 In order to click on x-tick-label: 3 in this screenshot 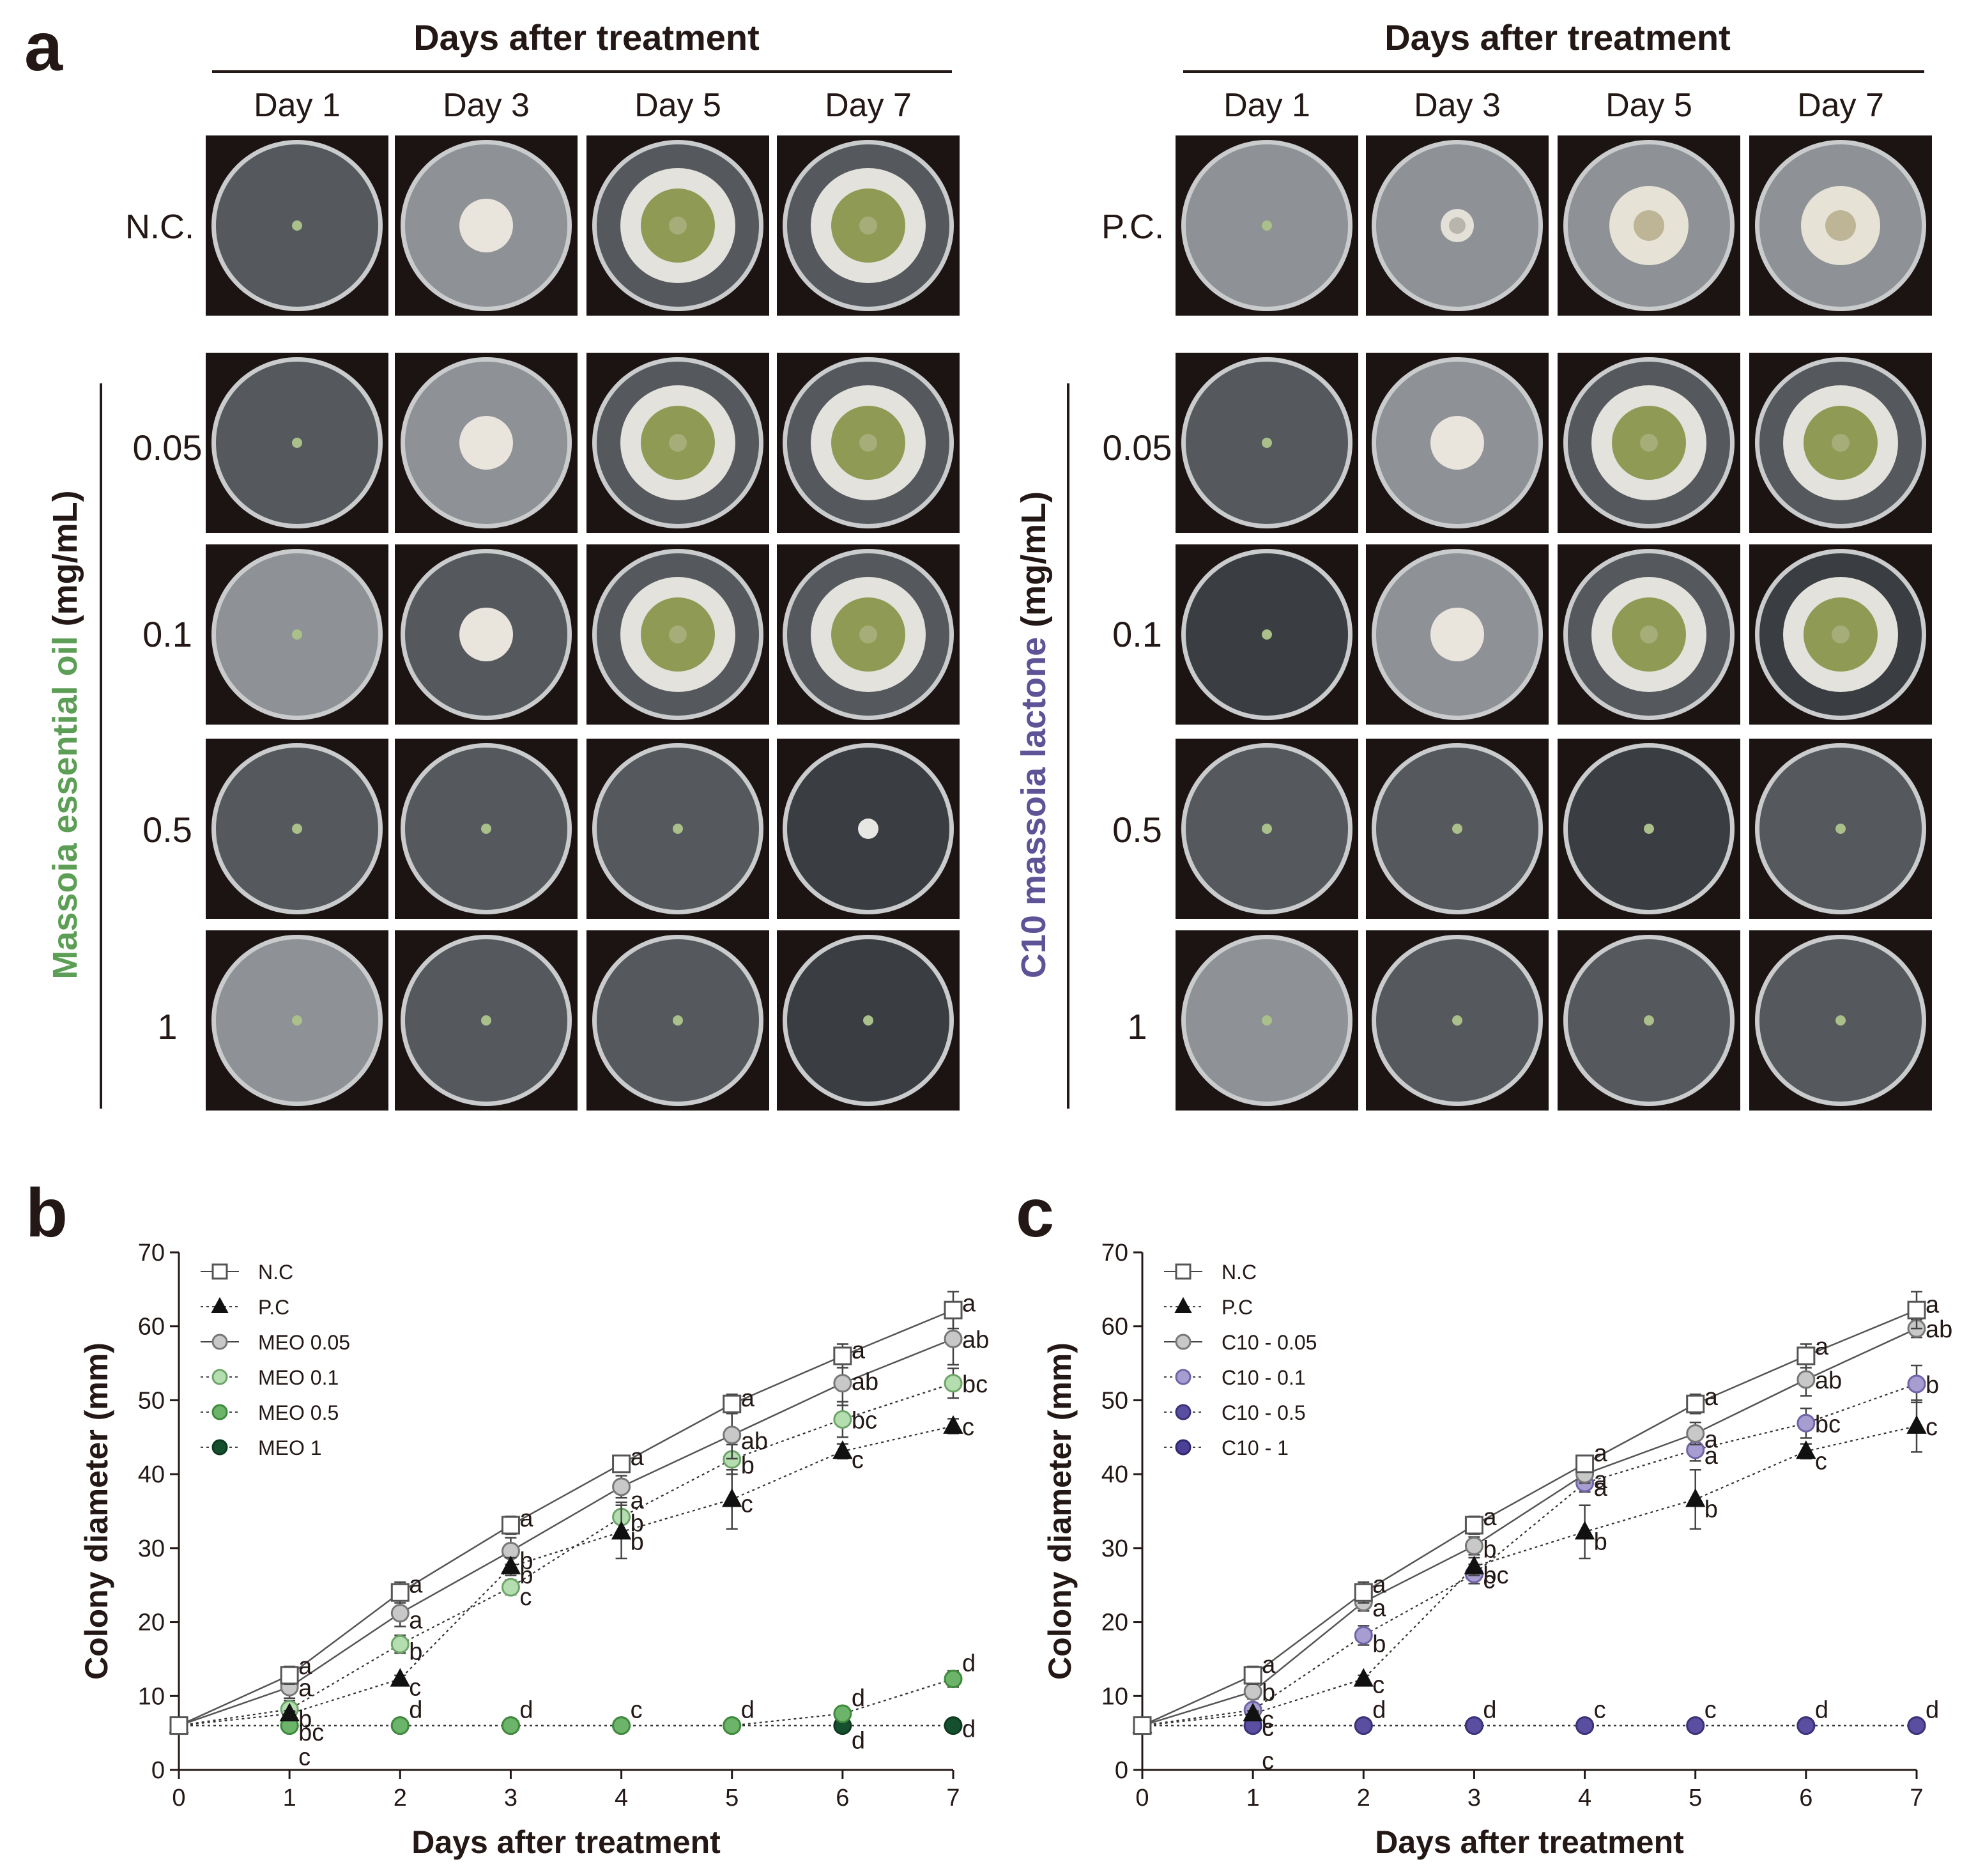, I will do `click(510, 1798)`.